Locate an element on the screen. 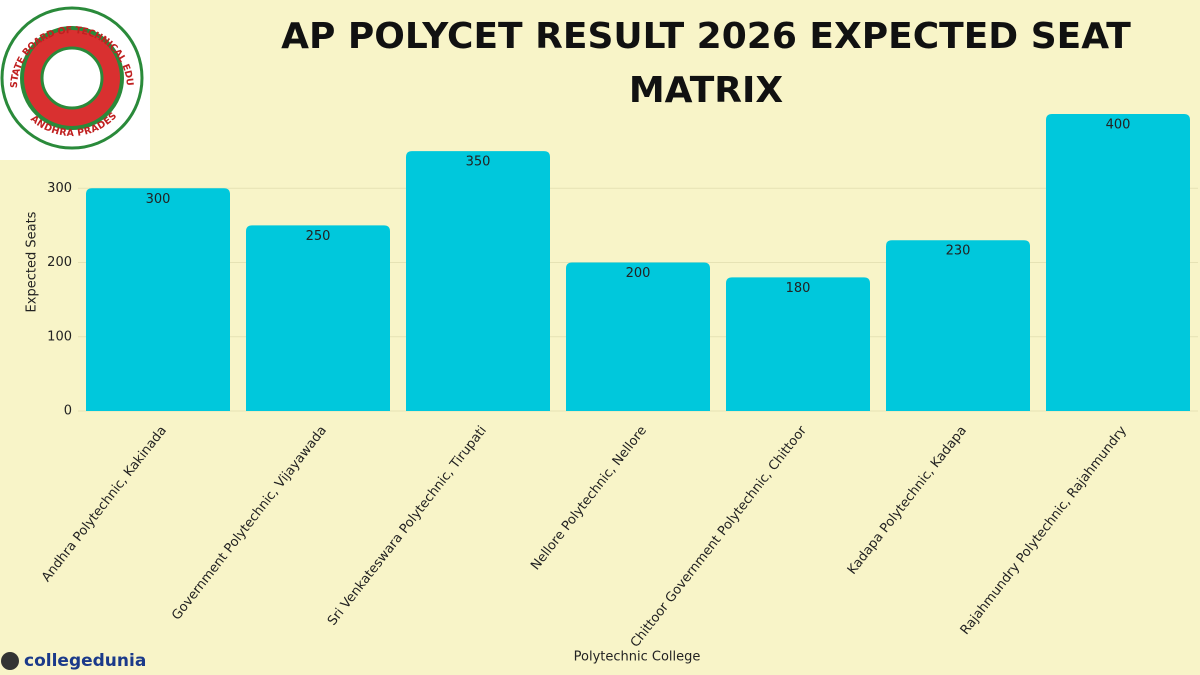 The height and width of the screenshot is (675, 1200). y-axis-label: Expected Seats is located at coordinates (32, 261).